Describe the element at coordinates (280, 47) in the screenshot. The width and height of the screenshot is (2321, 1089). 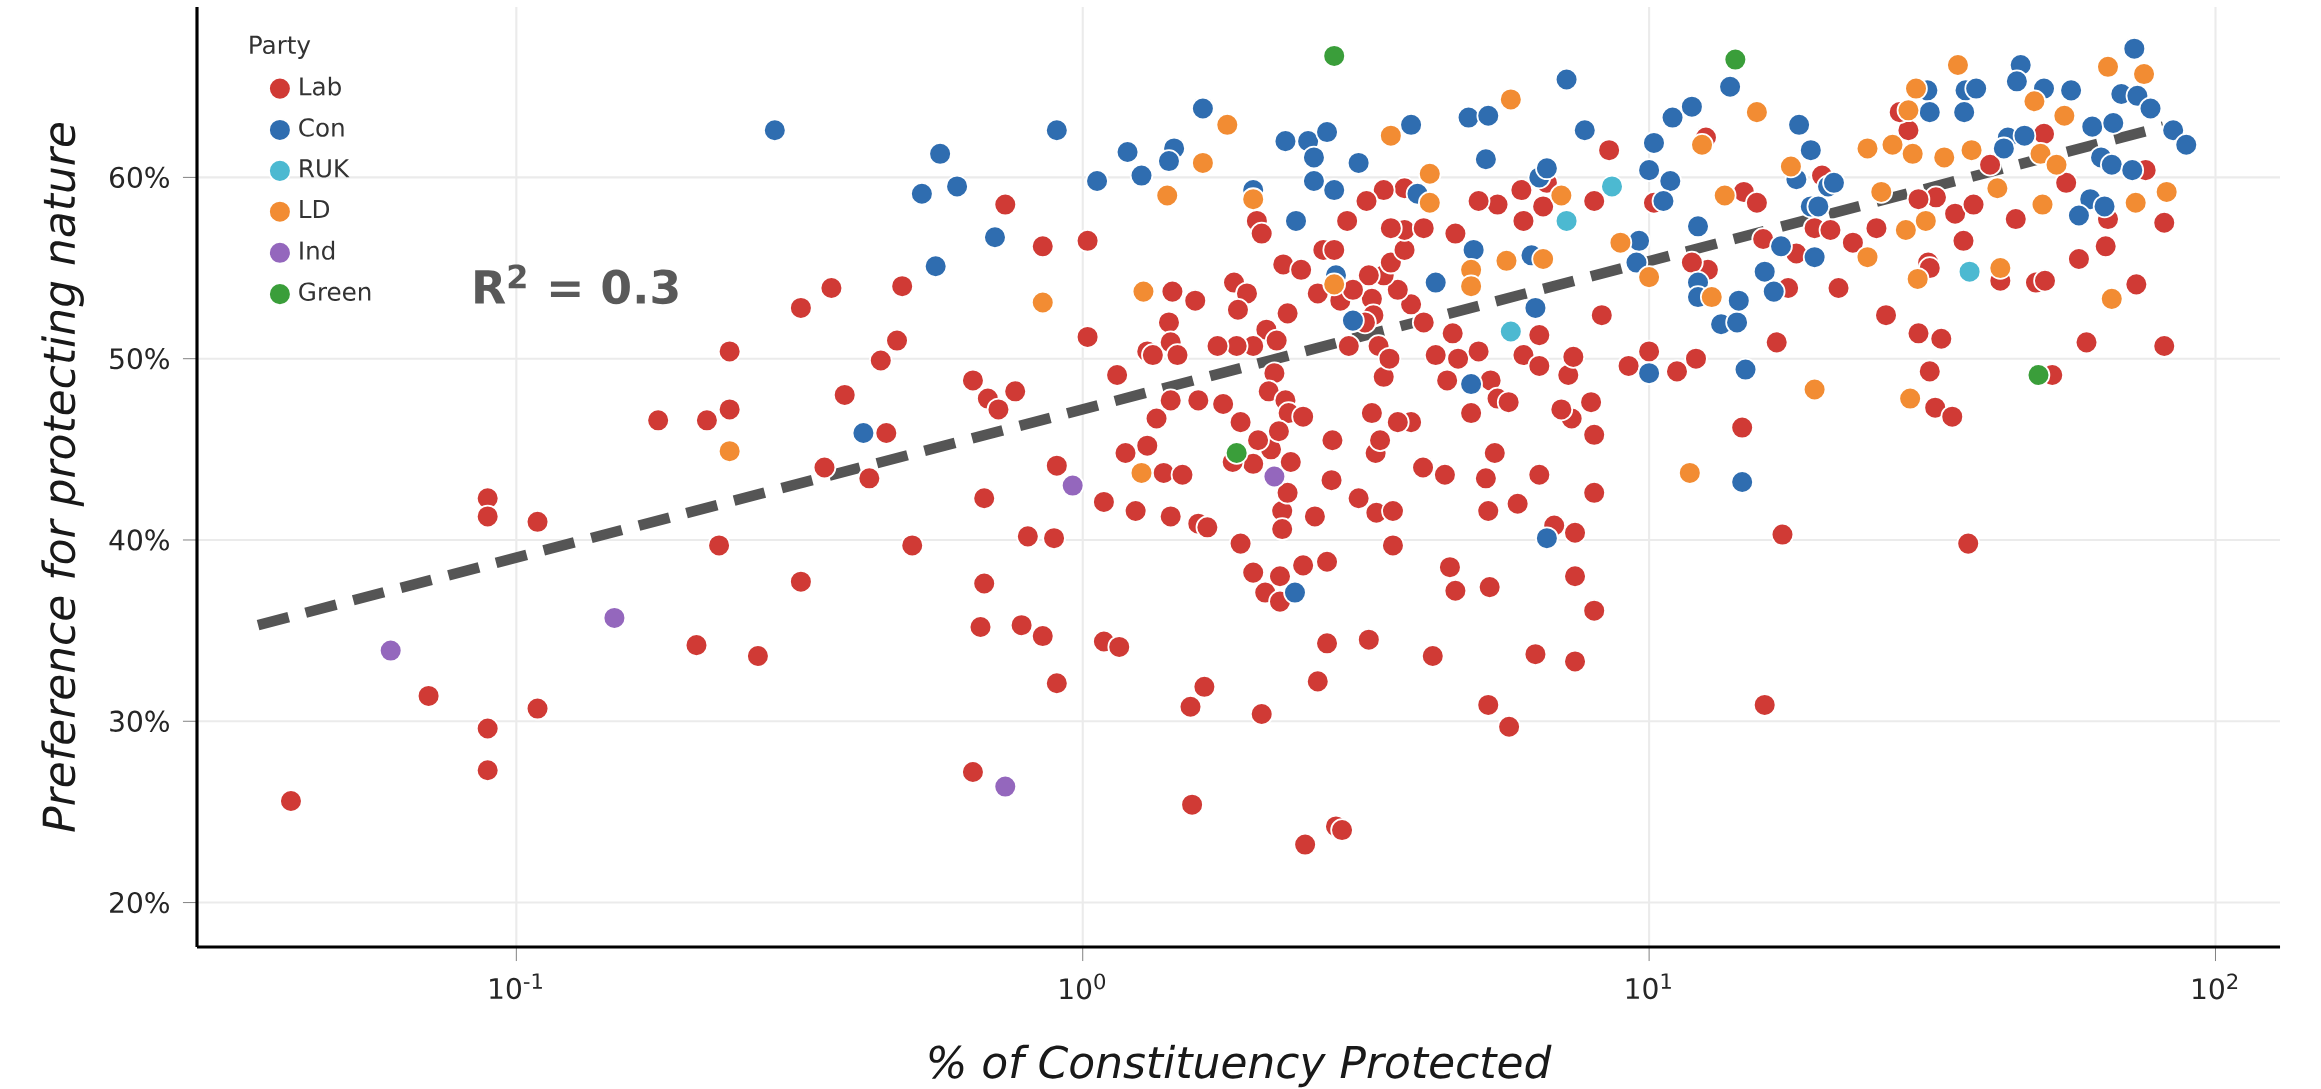
I see `legend-title: Party` at that location.